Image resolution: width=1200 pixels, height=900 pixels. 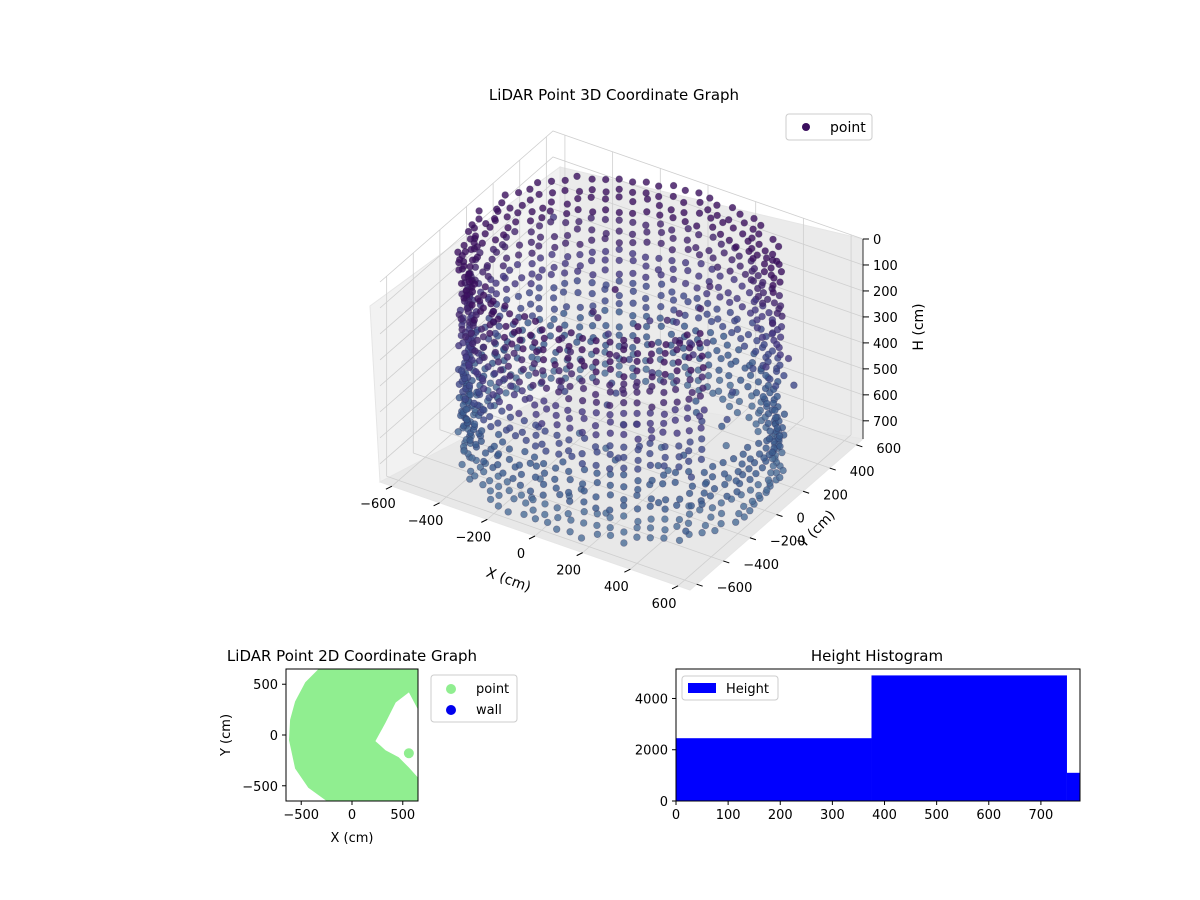 What do you see at coordinates (1040, 815) in the screenshot?
I see `x-tick-label-hist: 700` at bounding box center [1040, 815].